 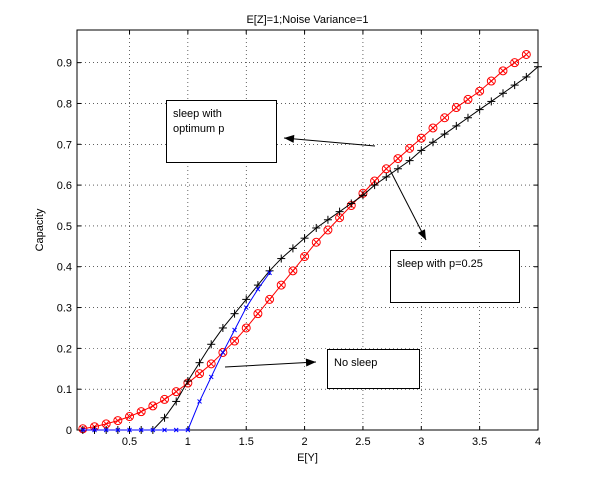 What do you see at coordinates (40, 229) in the screenshot?
I see `y-axis-label: Capacity` at bounding box center [40, 229].